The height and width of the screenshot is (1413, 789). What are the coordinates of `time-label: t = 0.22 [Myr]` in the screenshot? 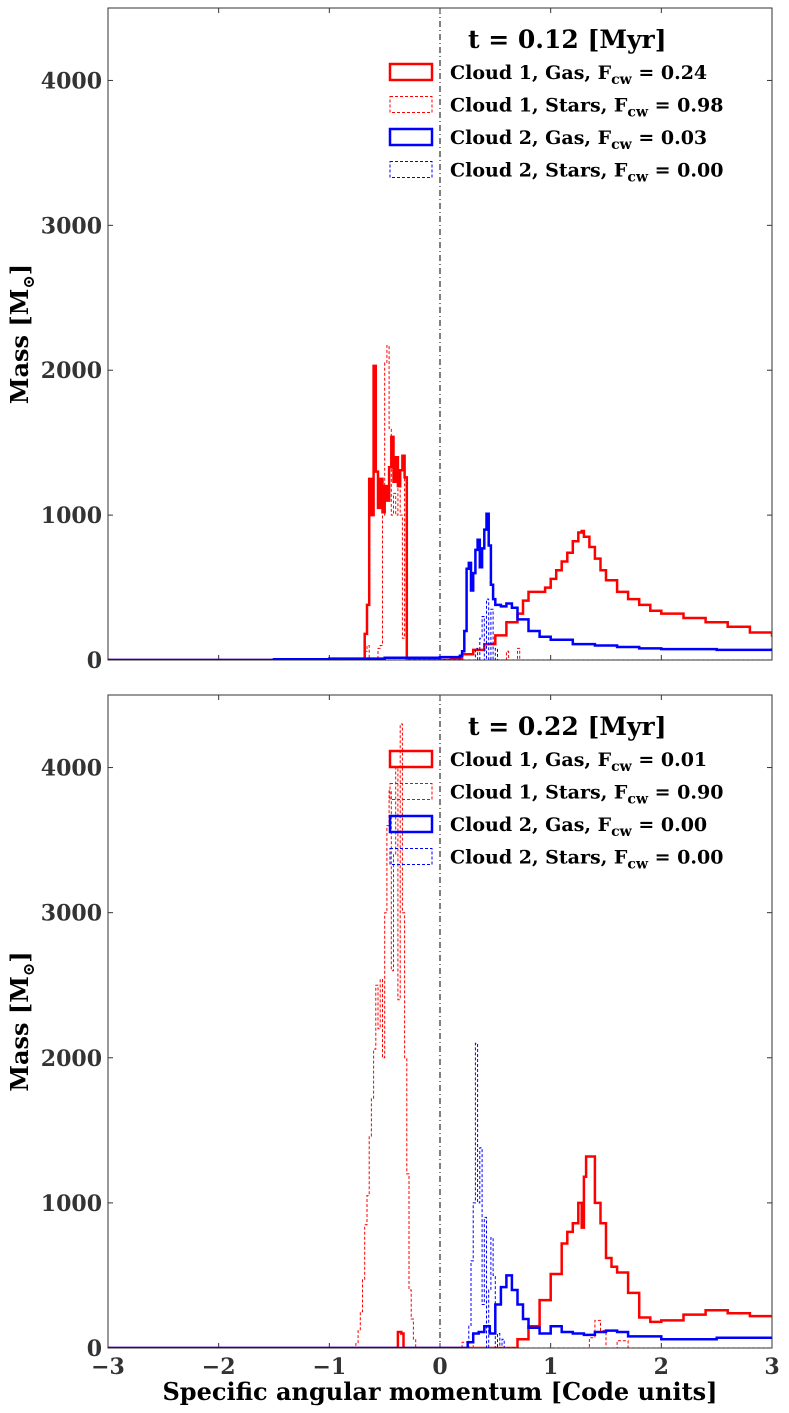 It's located at (567, 726).